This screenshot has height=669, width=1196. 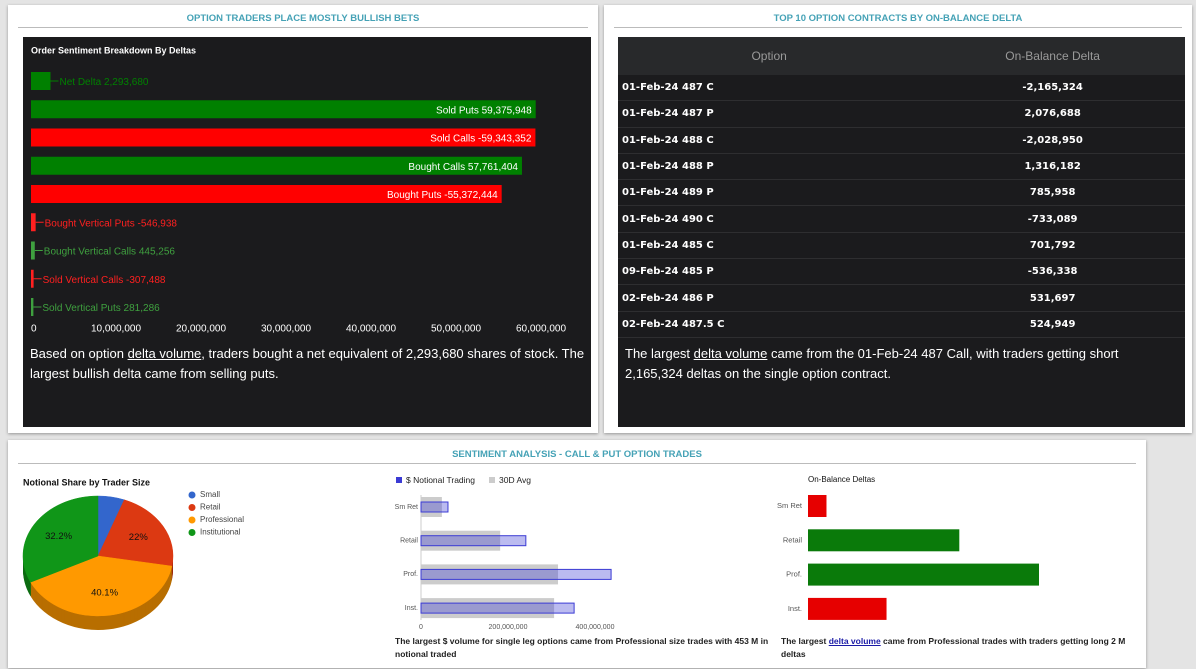 I want to click on x-tick-label: 10,000,000, so click(x=116, y=329).